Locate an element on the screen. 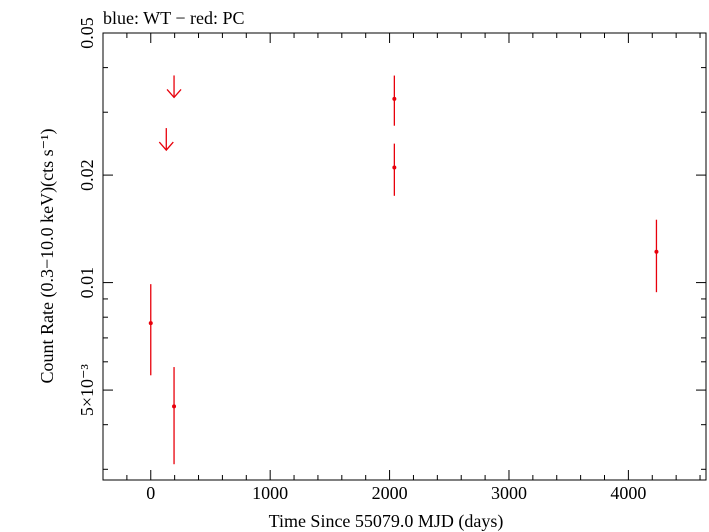 The image size is (709, 532). x-tick-label: 2000 is located at coordinates (390, 493).